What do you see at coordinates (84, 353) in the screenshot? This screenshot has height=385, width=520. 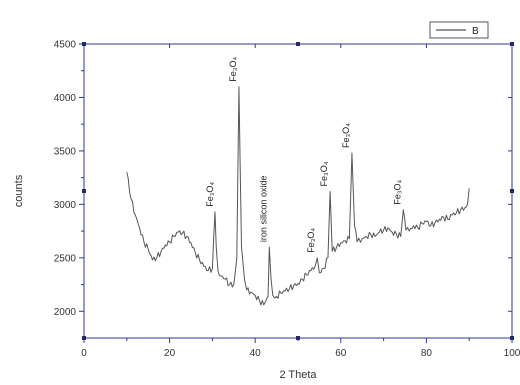 I see `x-tick-label: 0` at bounding box center [84, 353].